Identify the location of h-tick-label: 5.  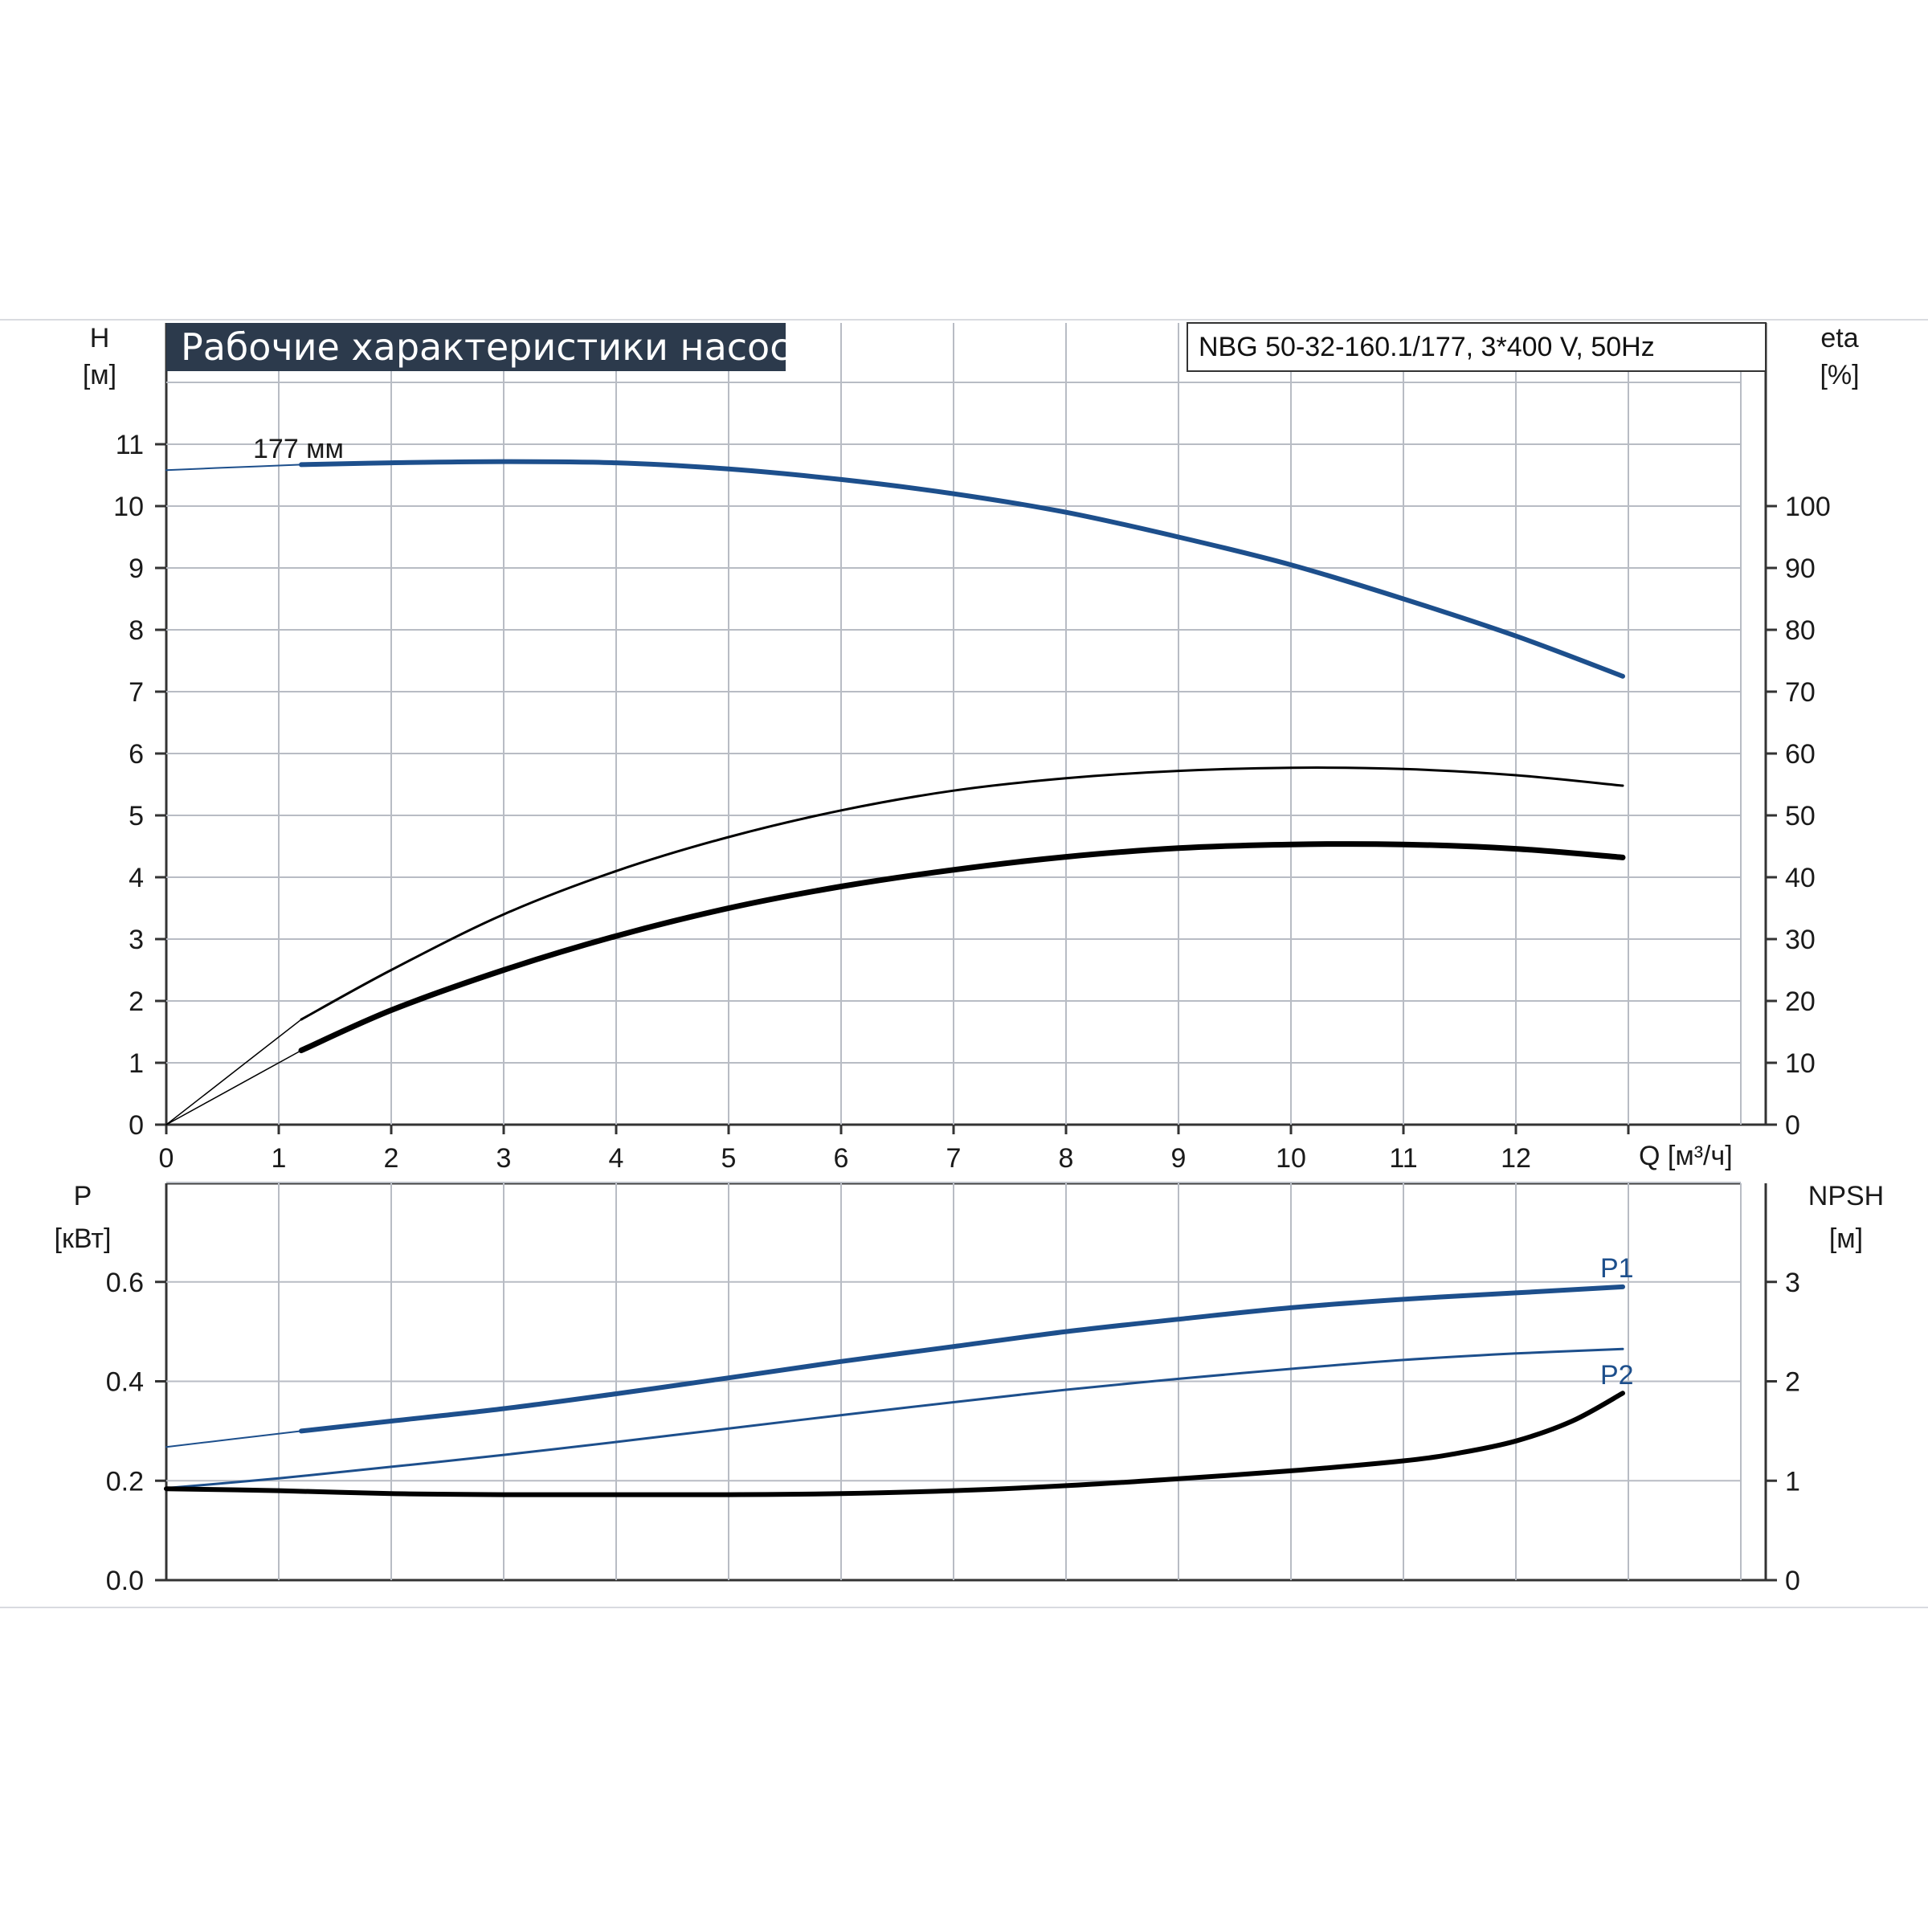
(136, 816).